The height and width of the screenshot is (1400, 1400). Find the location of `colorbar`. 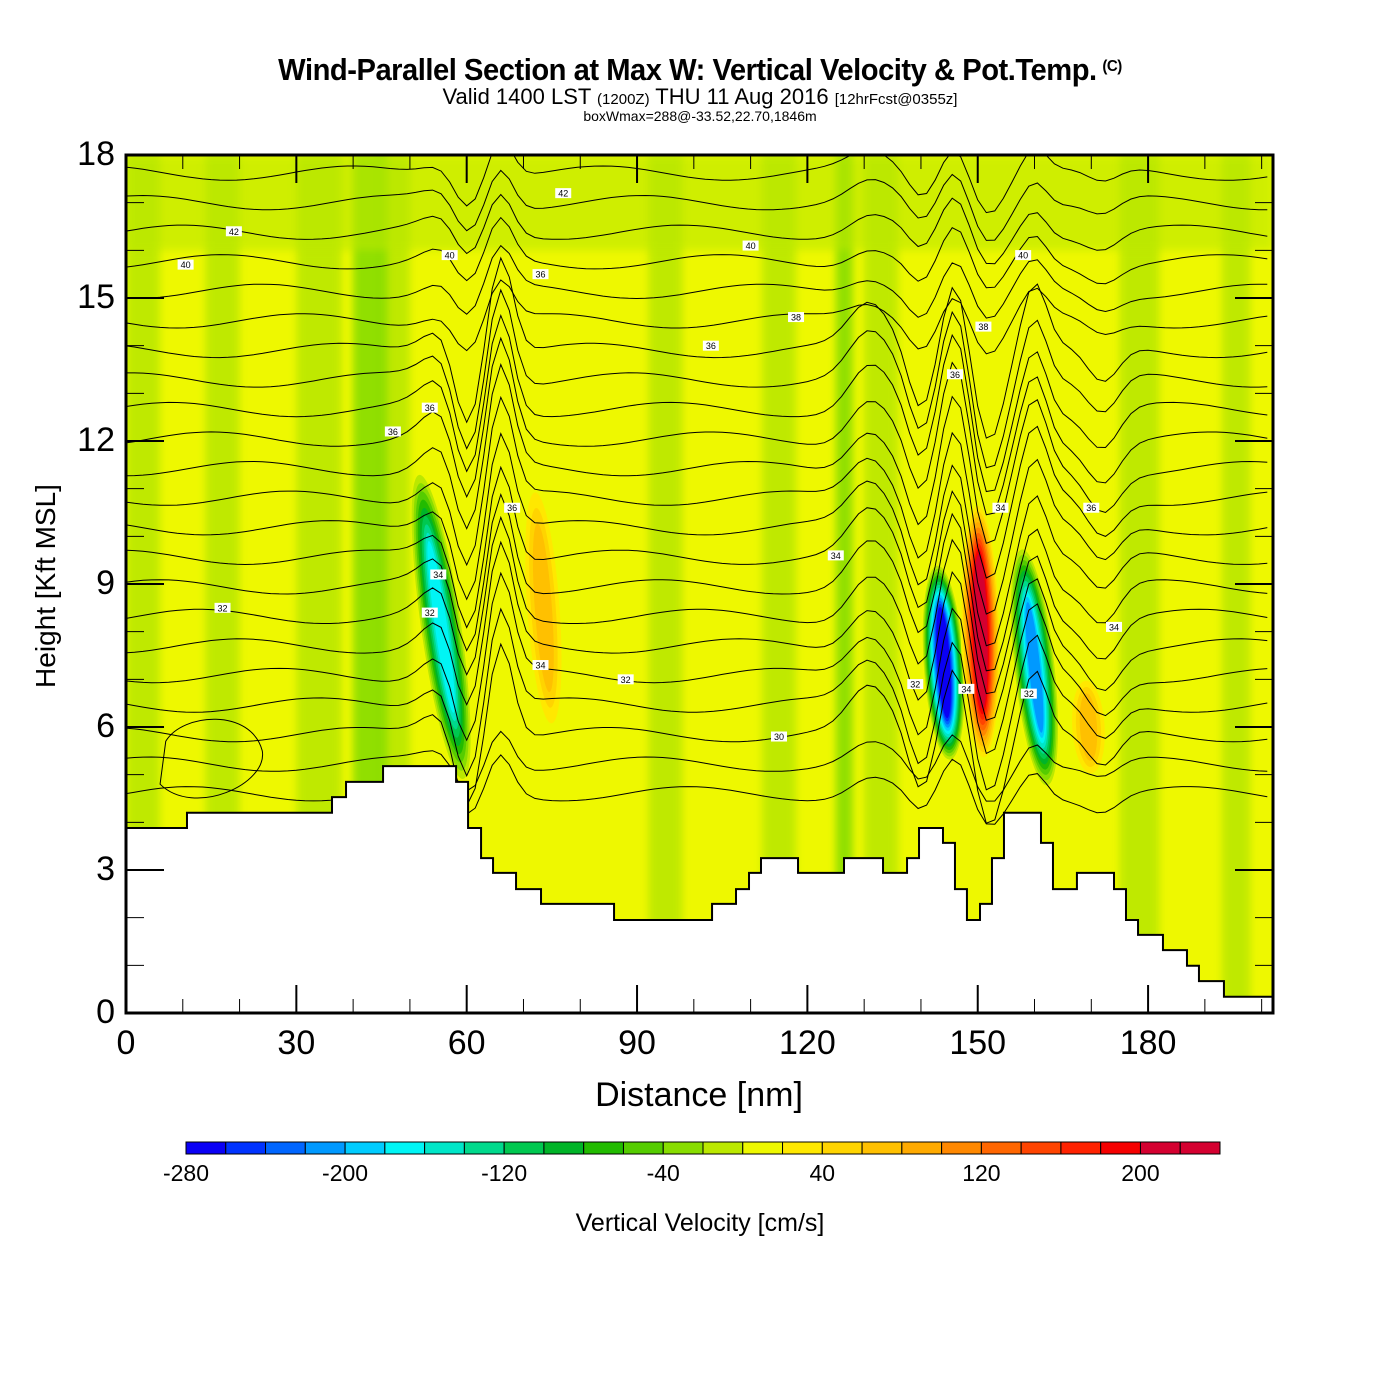

colorbar is located at coordinates (703, 1148).